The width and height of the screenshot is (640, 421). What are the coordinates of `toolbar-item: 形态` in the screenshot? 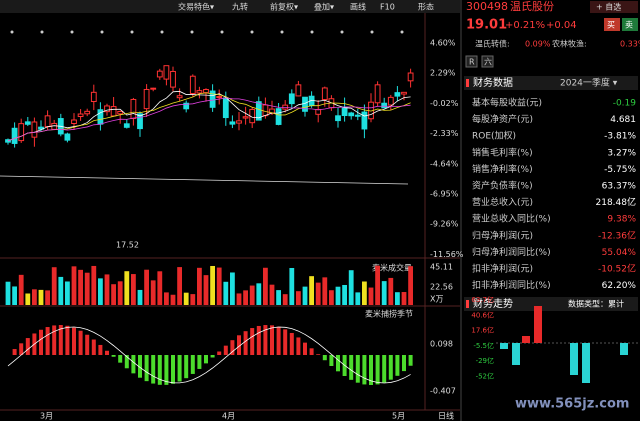 It's located at (426, 7).